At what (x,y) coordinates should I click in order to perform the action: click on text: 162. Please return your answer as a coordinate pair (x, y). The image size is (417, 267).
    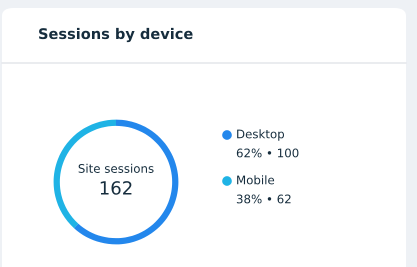
    Looking at the image, I should click on (116, 188).